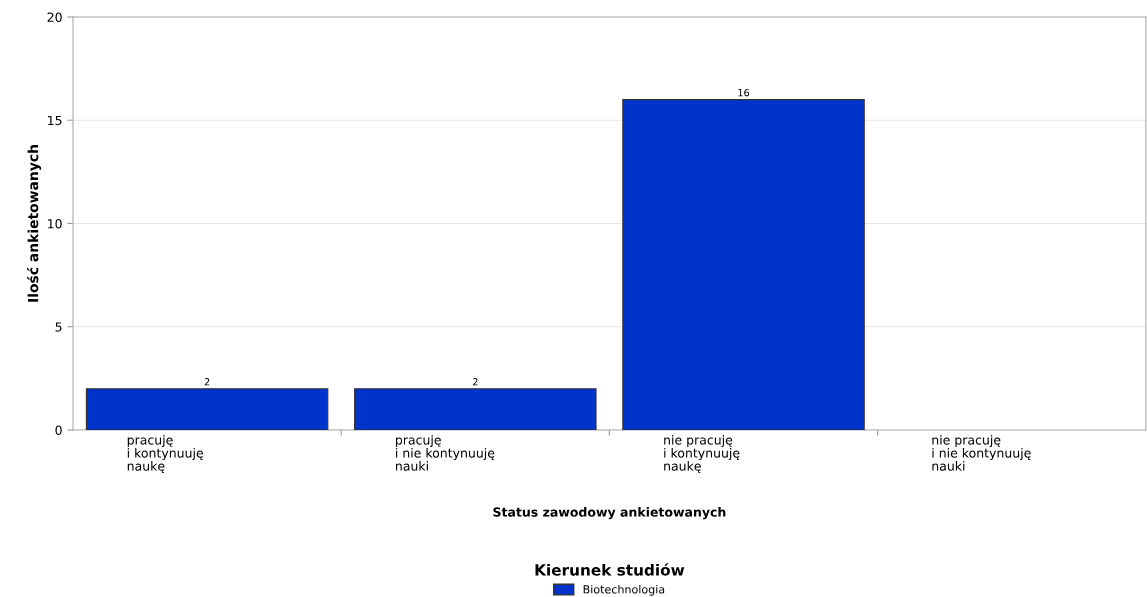 The height and width of the screenshot is (597, 1147). I want to click on x-axis-title: Status zawodowy ankietowanych, so click(609, 513).